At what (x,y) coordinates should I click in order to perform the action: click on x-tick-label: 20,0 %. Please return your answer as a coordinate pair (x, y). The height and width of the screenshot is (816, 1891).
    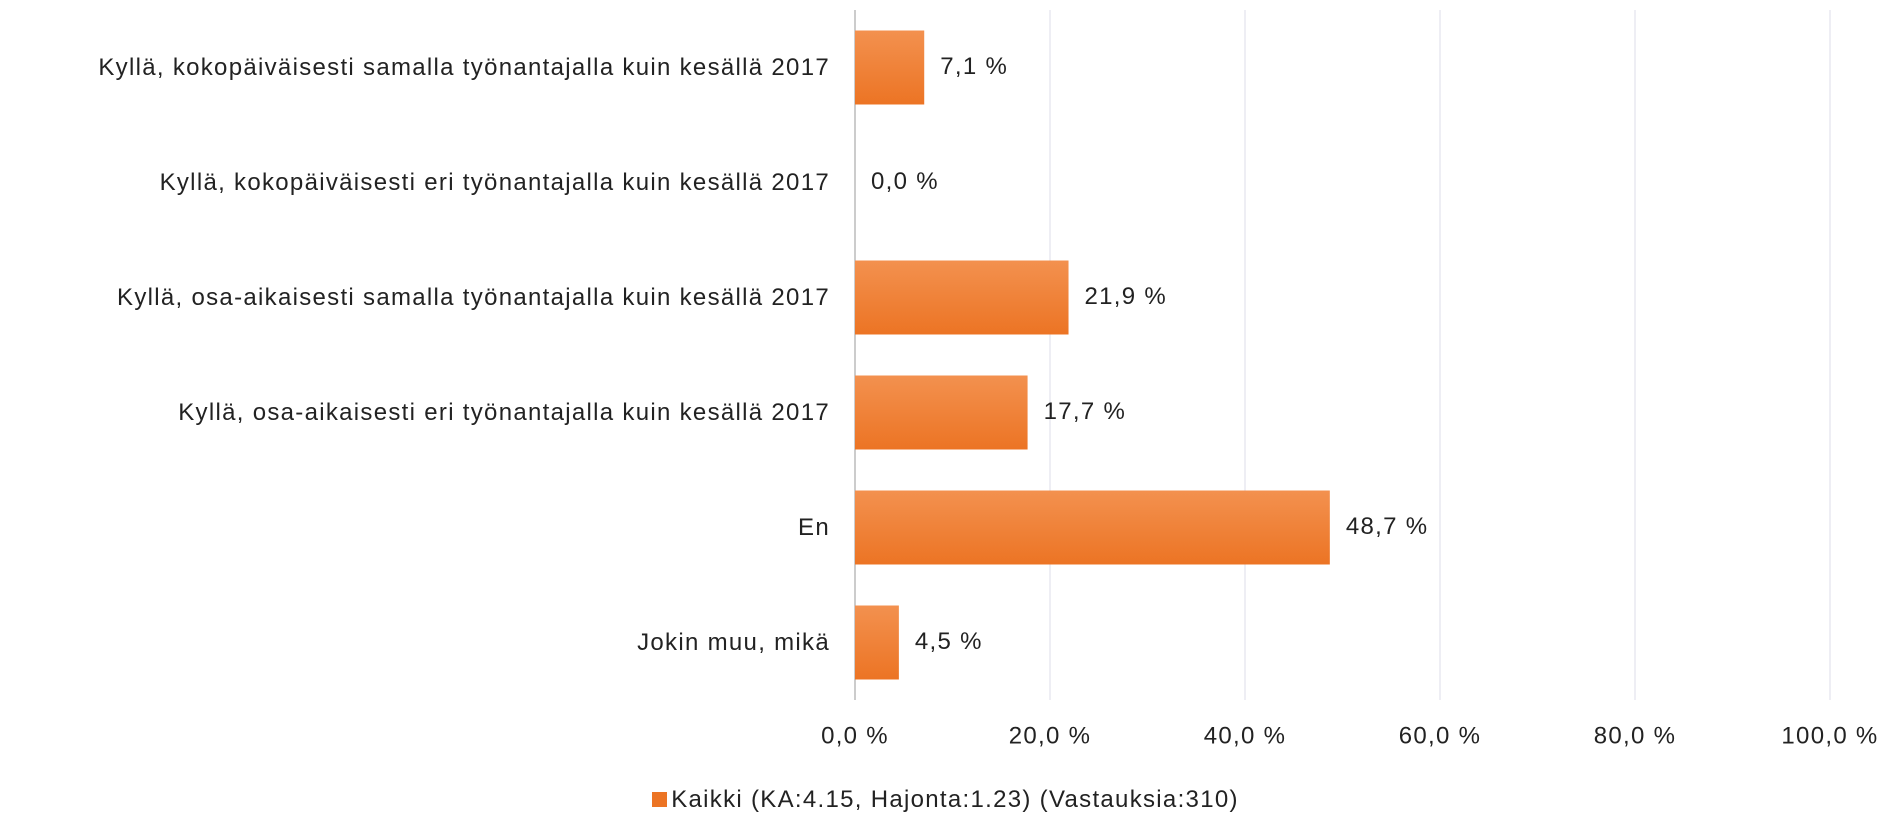
    Looking at the image, I should click on (1050, 735).